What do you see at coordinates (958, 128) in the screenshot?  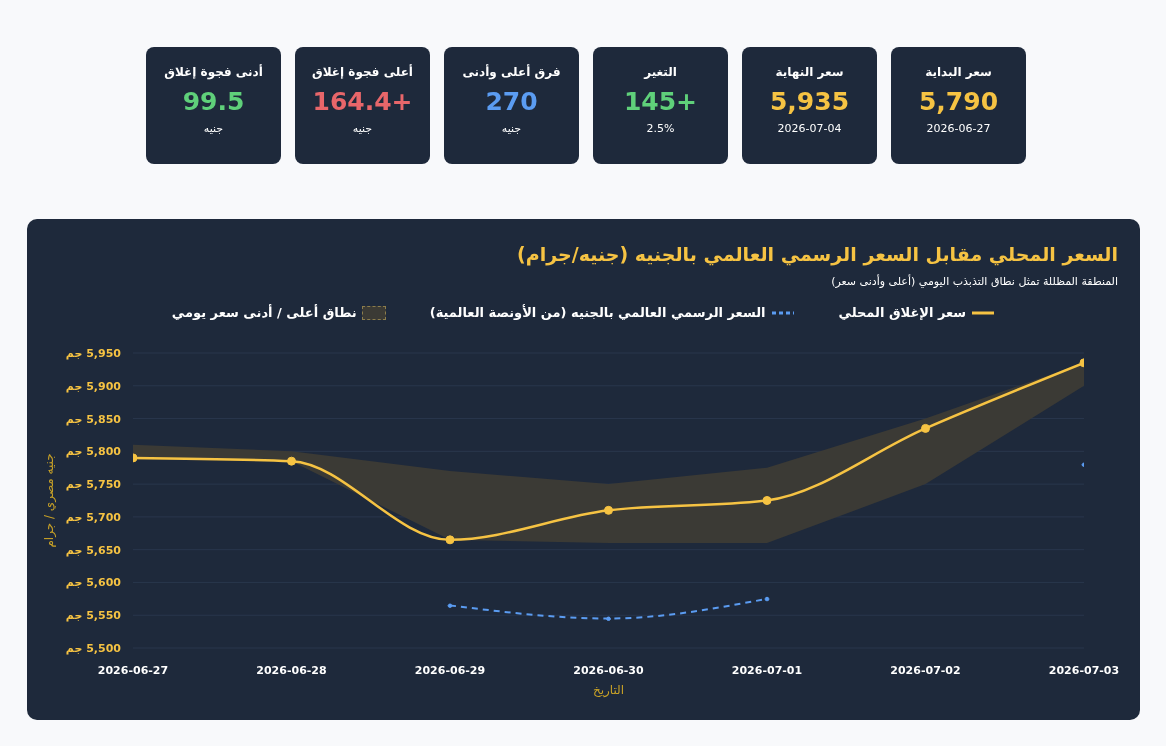 I see `text: 2026-06-27` at bounding box center [958, 128].